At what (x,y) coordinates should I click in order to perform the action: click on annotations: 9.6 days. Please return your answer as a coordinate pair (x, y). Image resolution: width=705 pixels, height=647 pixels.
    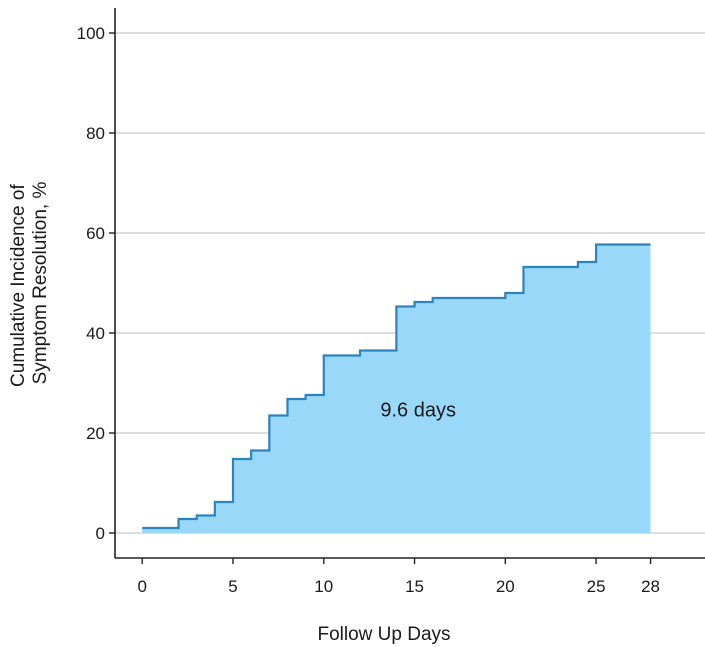
    Looking at the image, I should click on (418, 411).